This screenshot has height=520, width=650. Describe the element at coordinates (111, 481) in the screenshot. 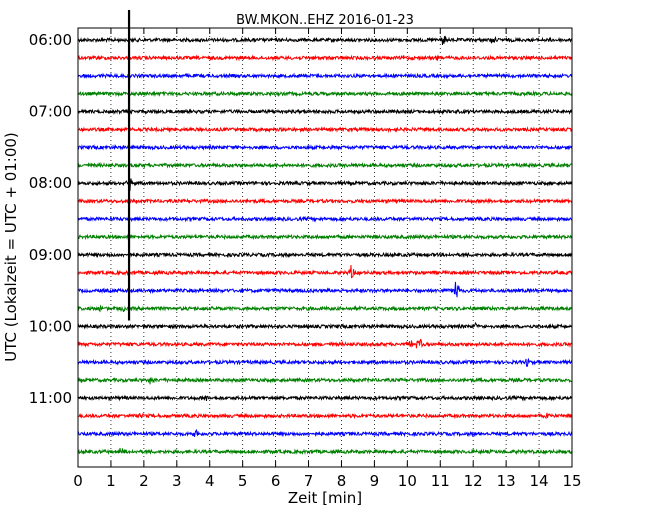

I see `x-tick-label: 1` at that location.